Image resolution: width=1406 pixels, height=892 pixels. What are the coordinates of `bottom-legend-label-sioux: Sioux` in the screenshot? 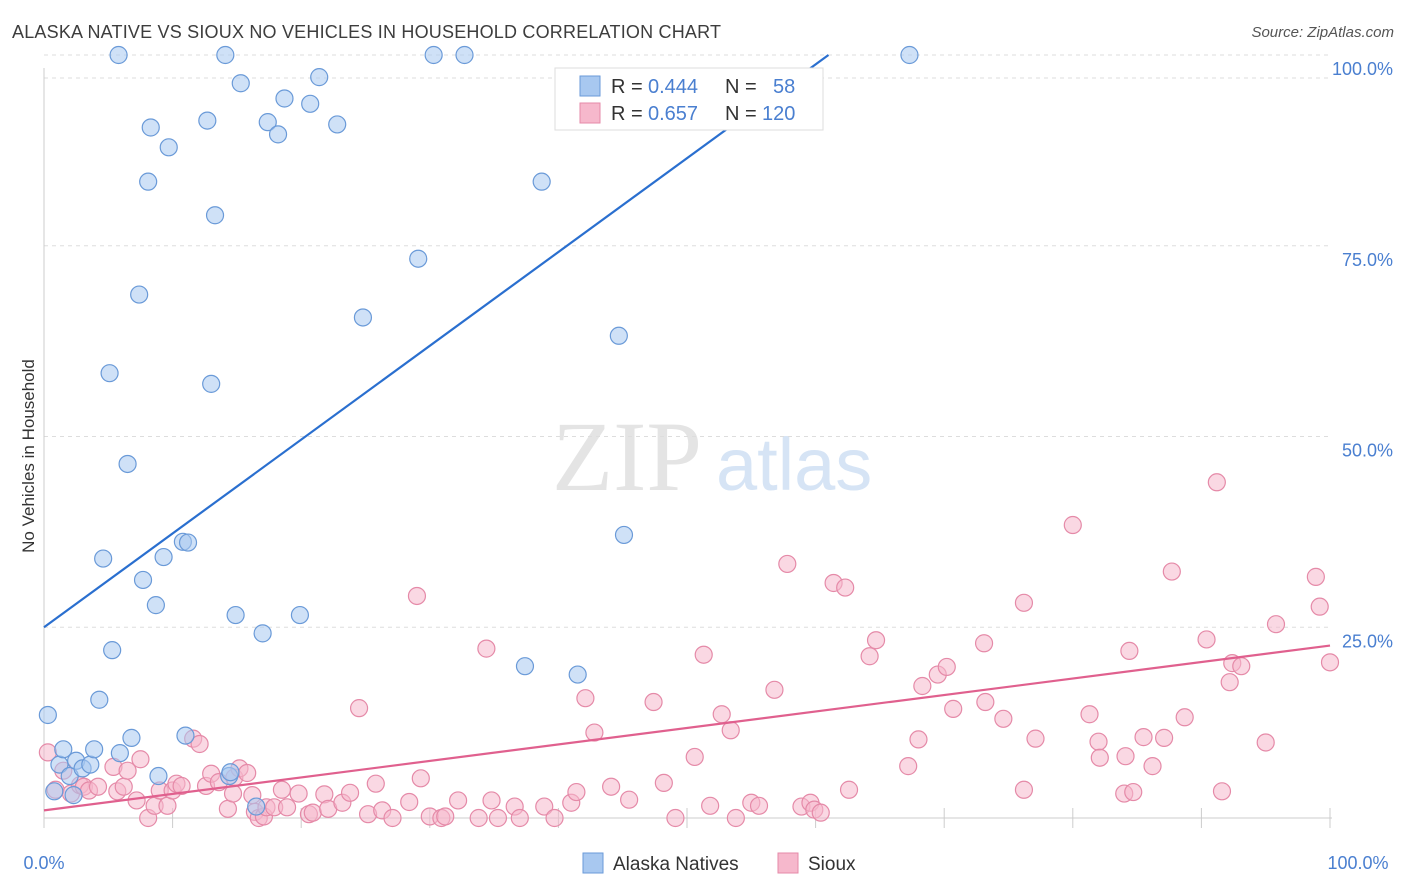 It's located at (832, 864).